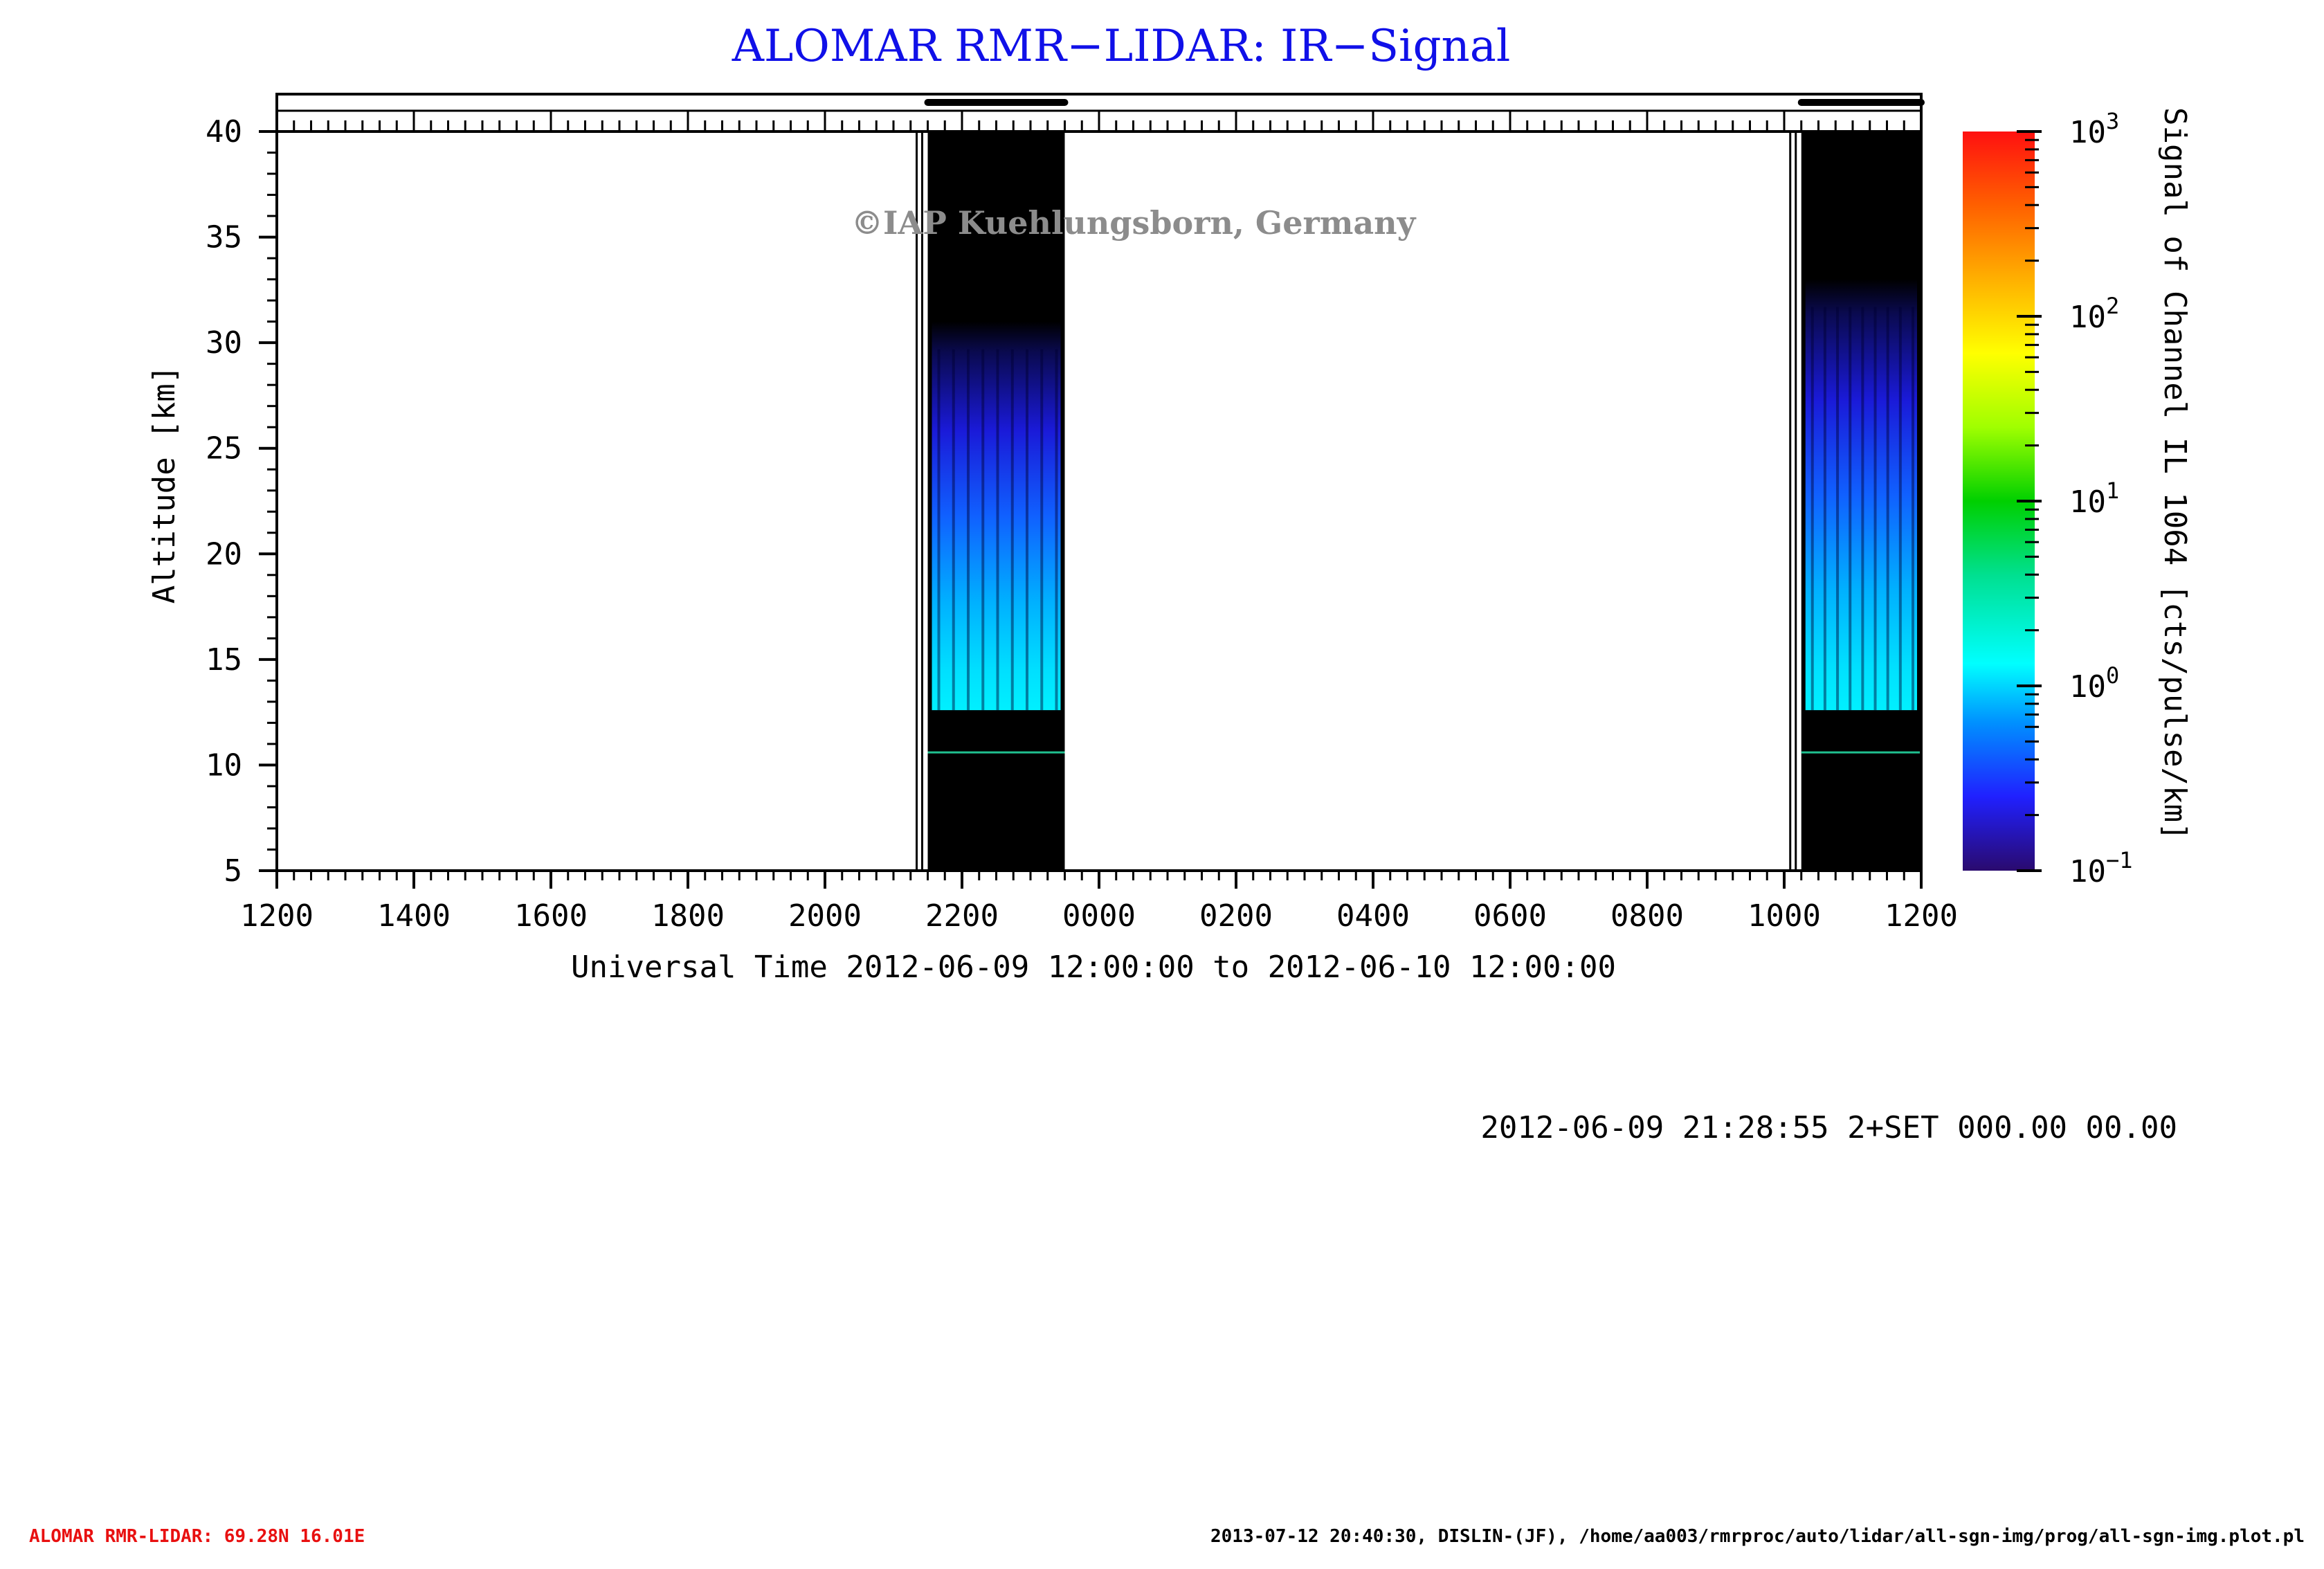 The image size is (2324, 1569). Describe the element at coordinates (224, 554) in the screenshot. I see `y-tick-label: 20` at that location.